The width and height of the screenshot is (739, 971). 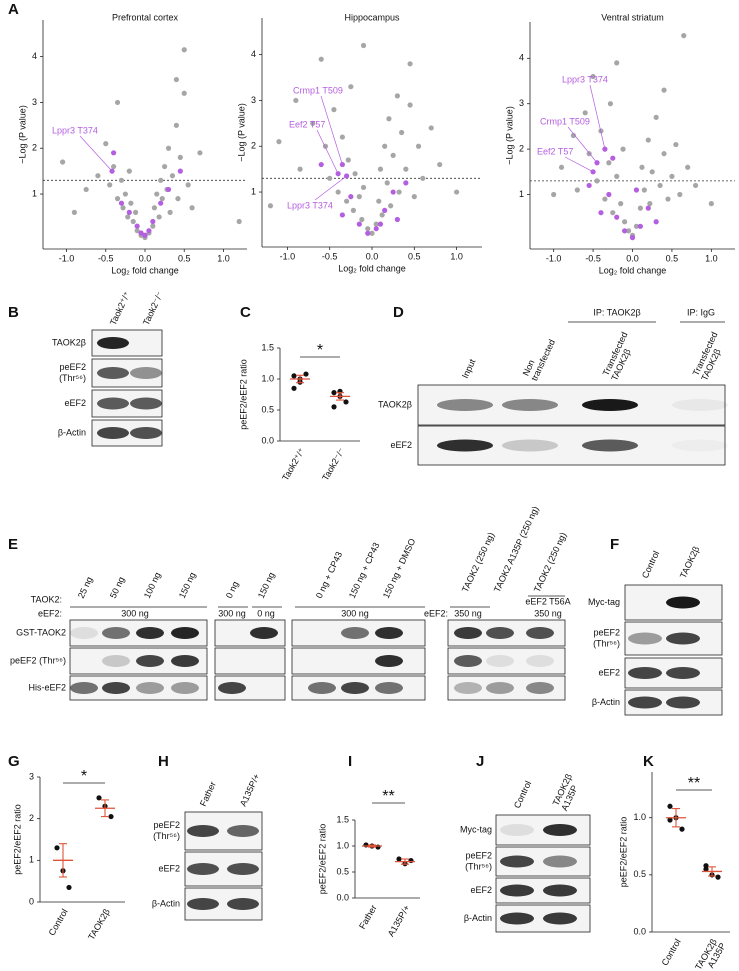 I want to click on x-tick-label: -1.0, so click(x=67, y=258).